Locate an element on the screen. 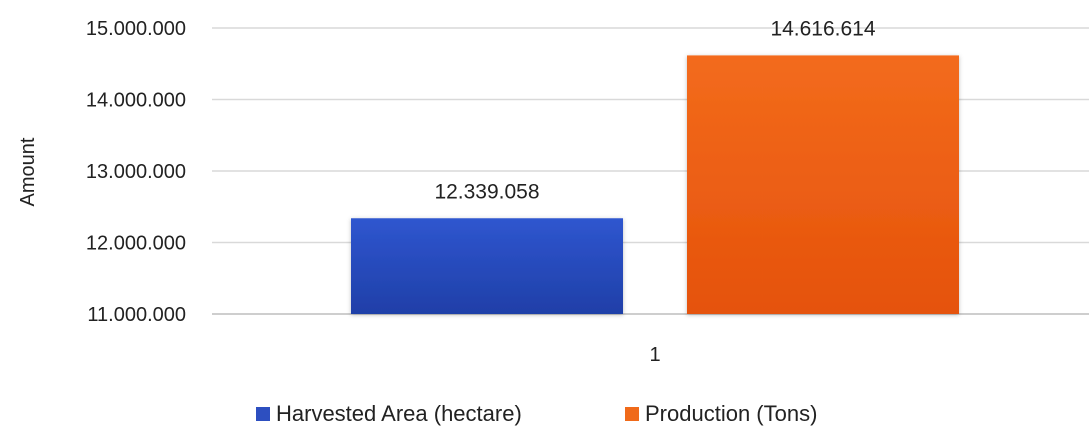  legend-label: Production (Tons) is located at coordinates (731, 413).